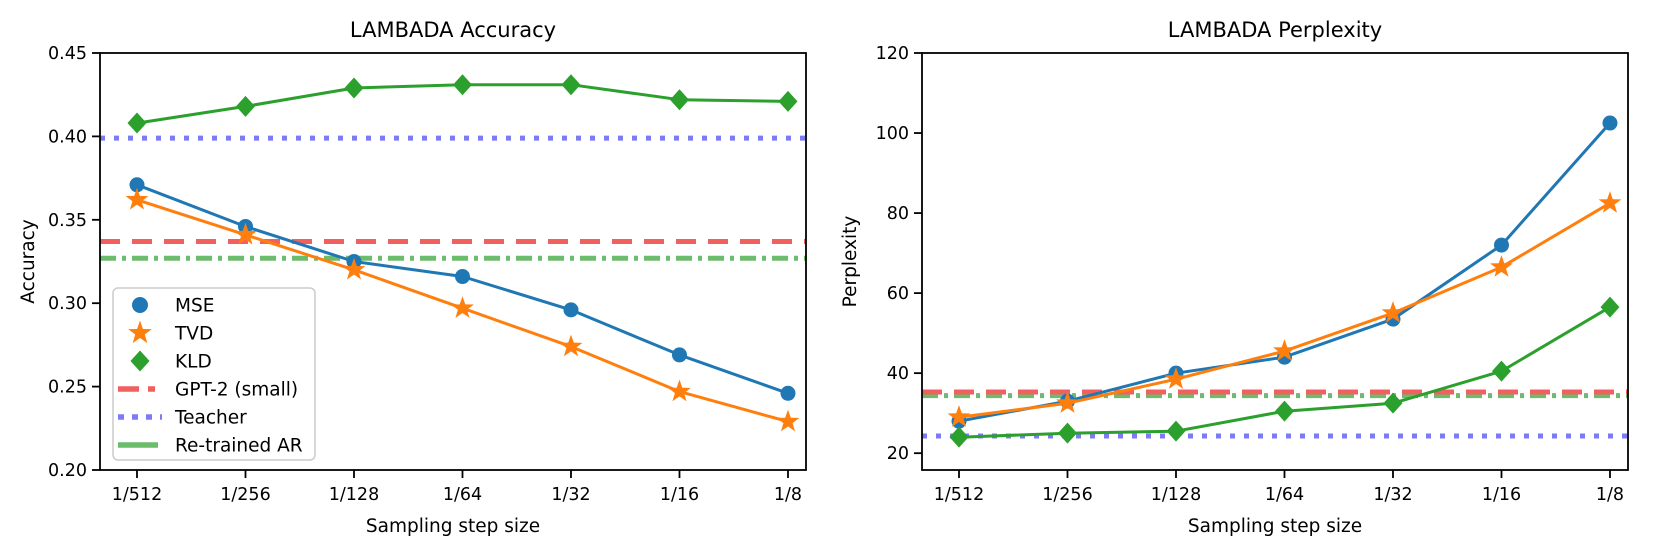  What do you see at coordinates (67, 221) in the screenshot?
I see `y-tick-label: 0.35` at bounding box center [67, 221].